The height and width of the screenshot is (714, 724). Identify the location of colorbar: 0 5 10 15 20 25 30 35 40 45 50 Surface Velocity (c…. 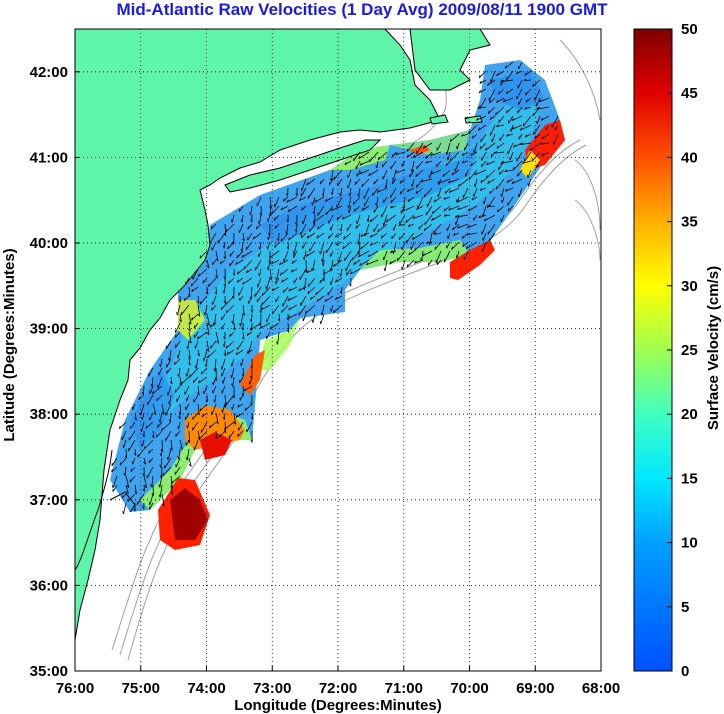
(677, 350).